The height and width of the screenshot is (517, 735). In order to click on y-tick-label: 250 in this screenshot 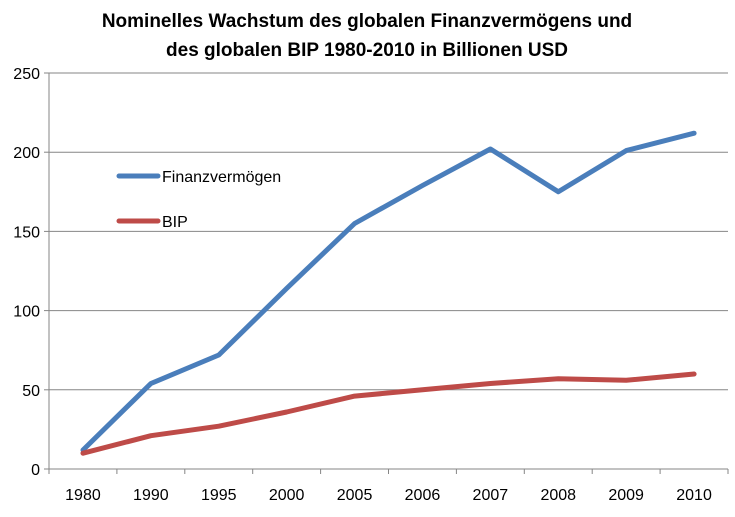, I will do `click(26, 74)`.